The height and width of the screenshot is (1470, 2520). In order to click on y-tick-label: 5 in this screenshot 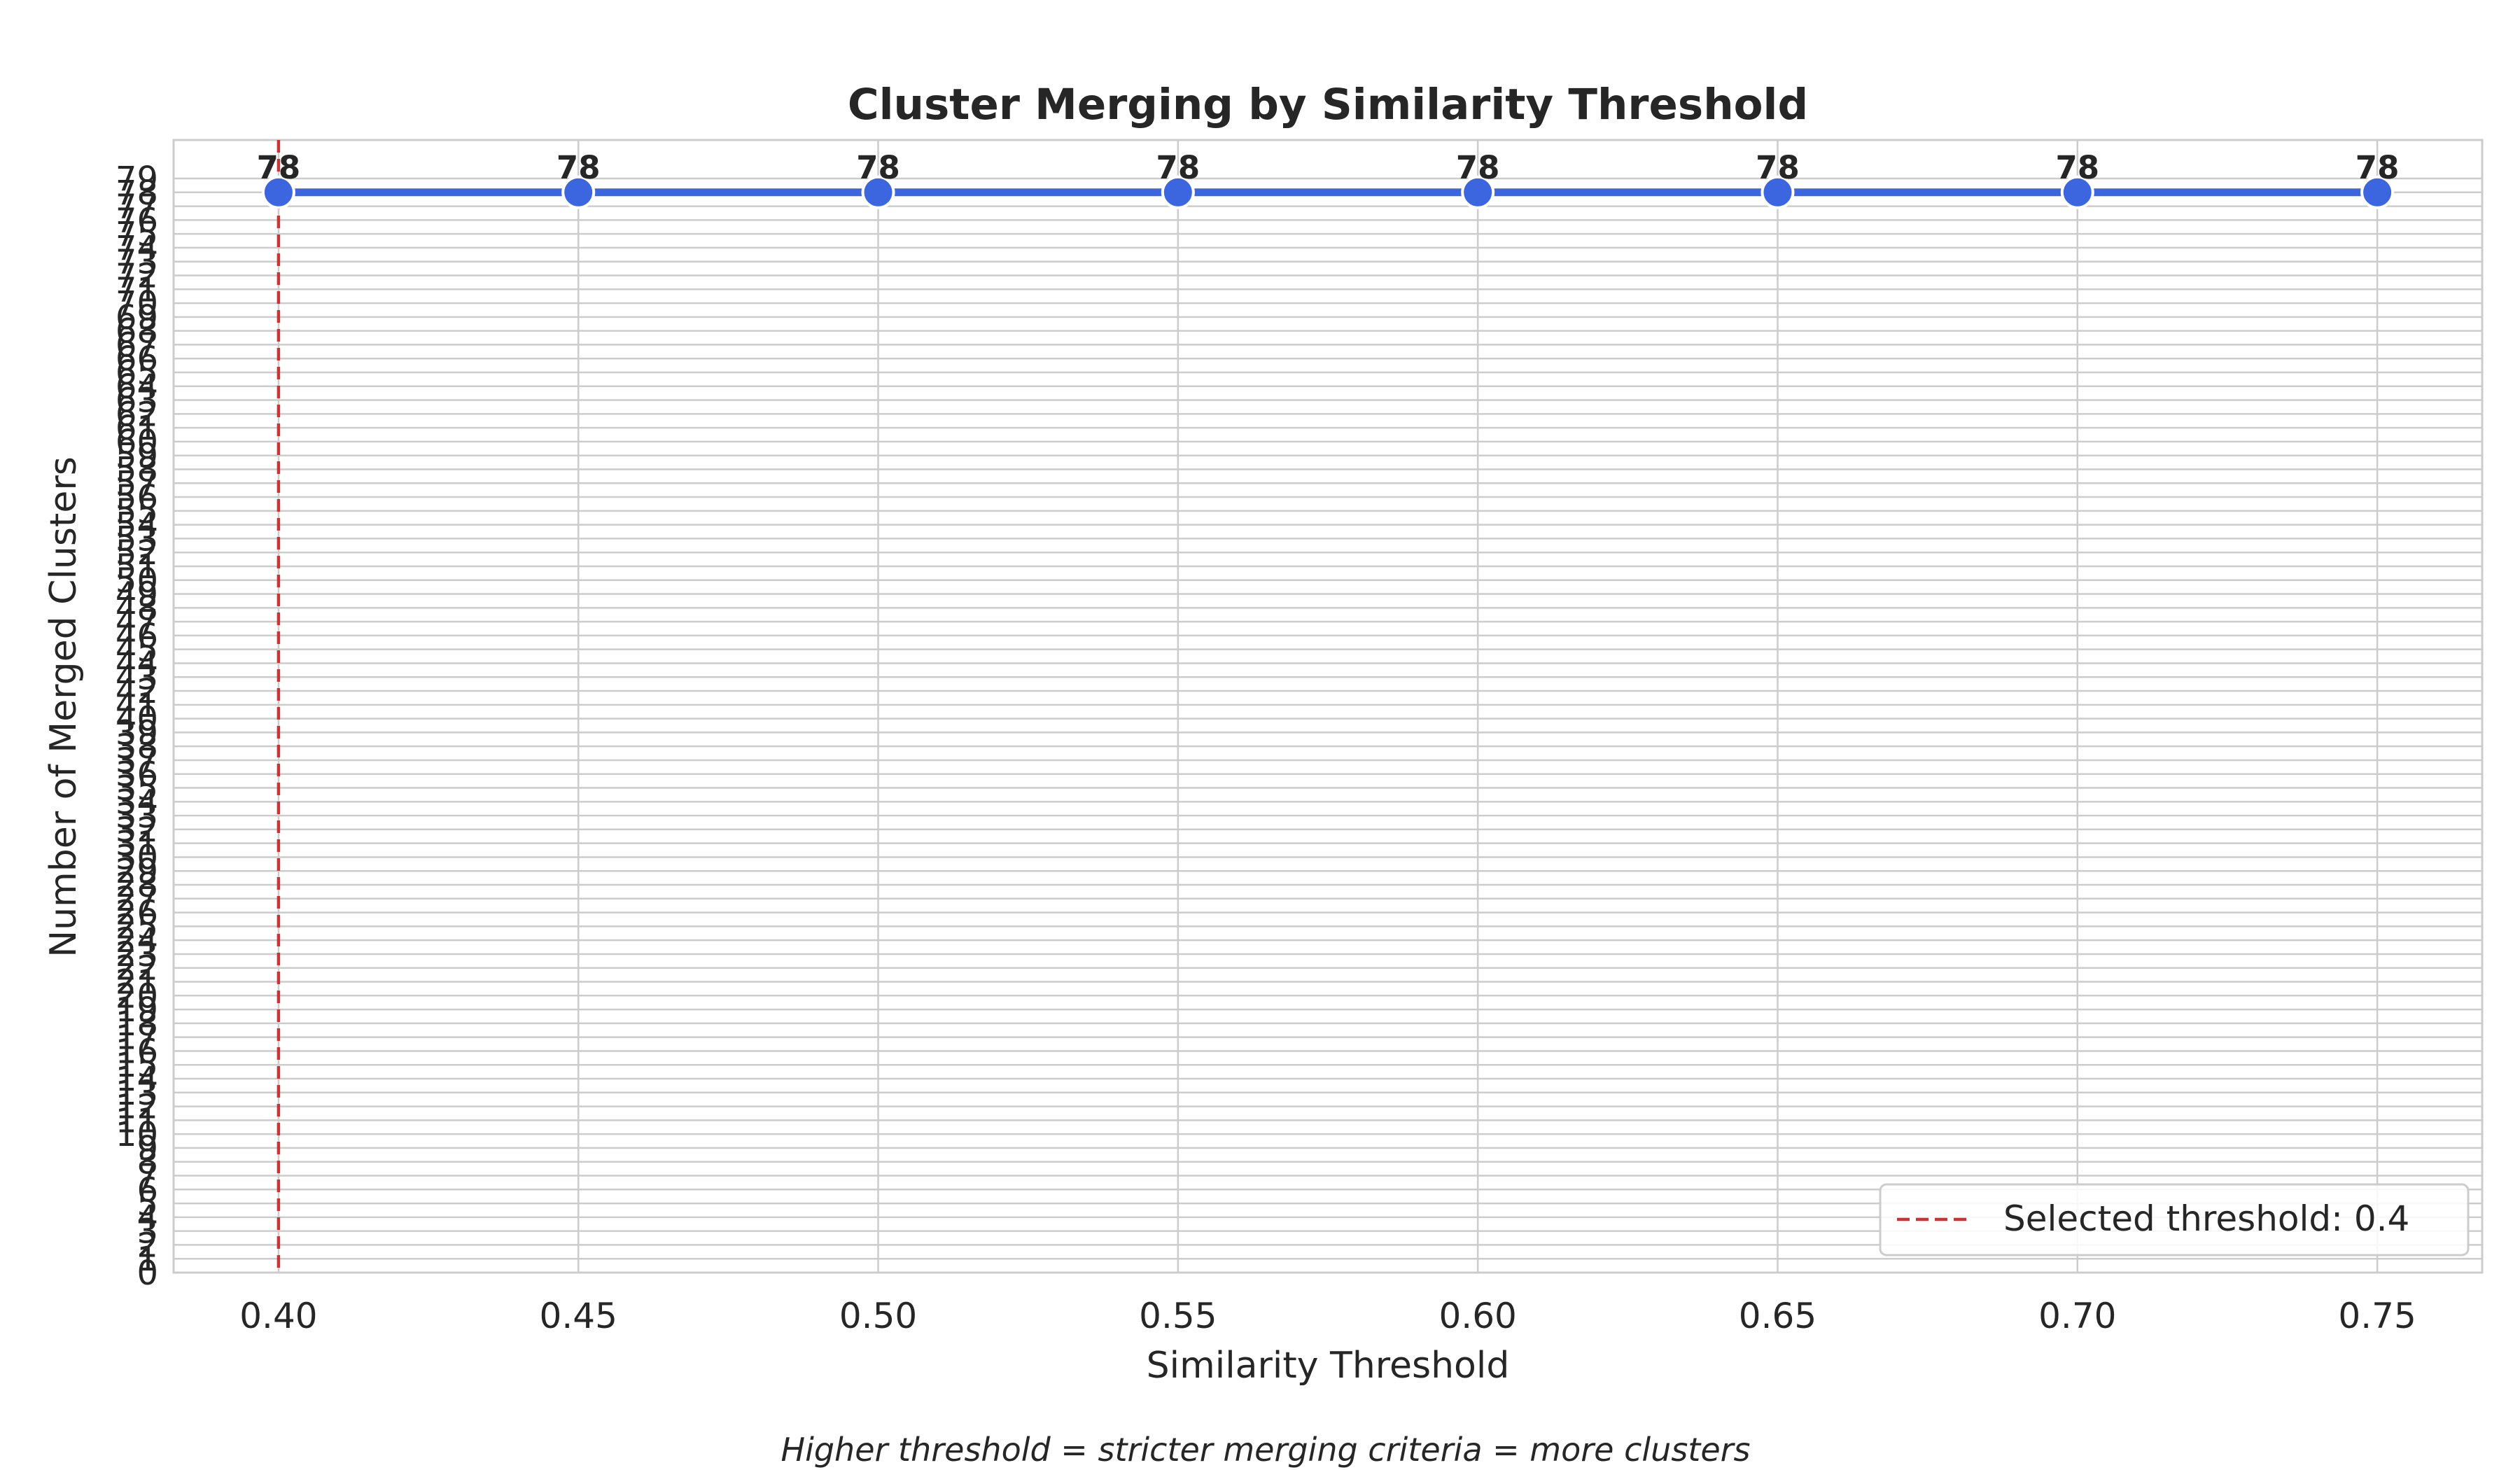, I will do `click(147, 1204)`.